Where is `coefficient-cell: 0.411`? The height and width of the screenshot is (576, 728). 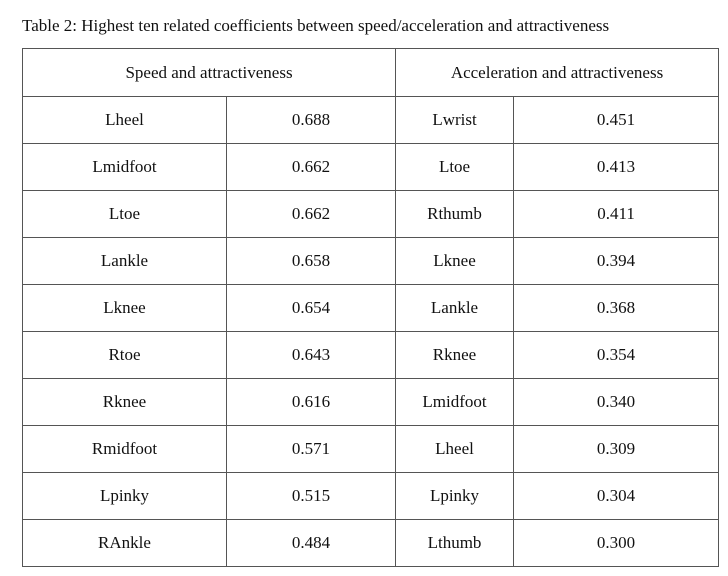
coefficient-cell: 0.411 is located at coordinates (616, 214).